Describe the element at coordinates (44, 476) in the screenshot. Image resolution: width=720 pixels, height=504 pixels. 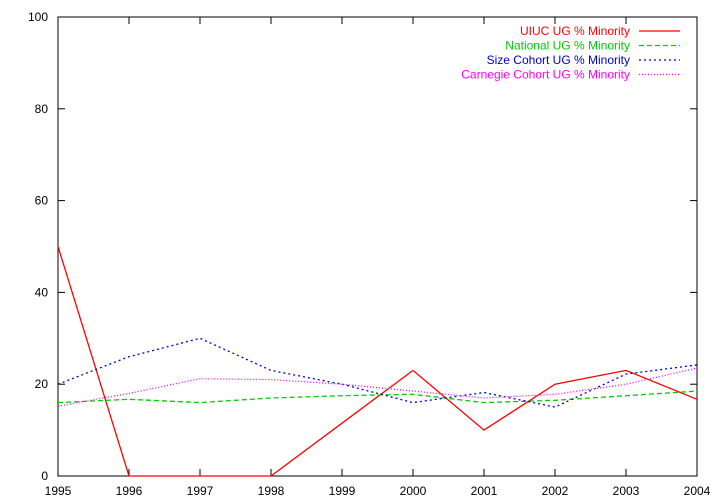
I see `y-tick-label: 0` at that location.